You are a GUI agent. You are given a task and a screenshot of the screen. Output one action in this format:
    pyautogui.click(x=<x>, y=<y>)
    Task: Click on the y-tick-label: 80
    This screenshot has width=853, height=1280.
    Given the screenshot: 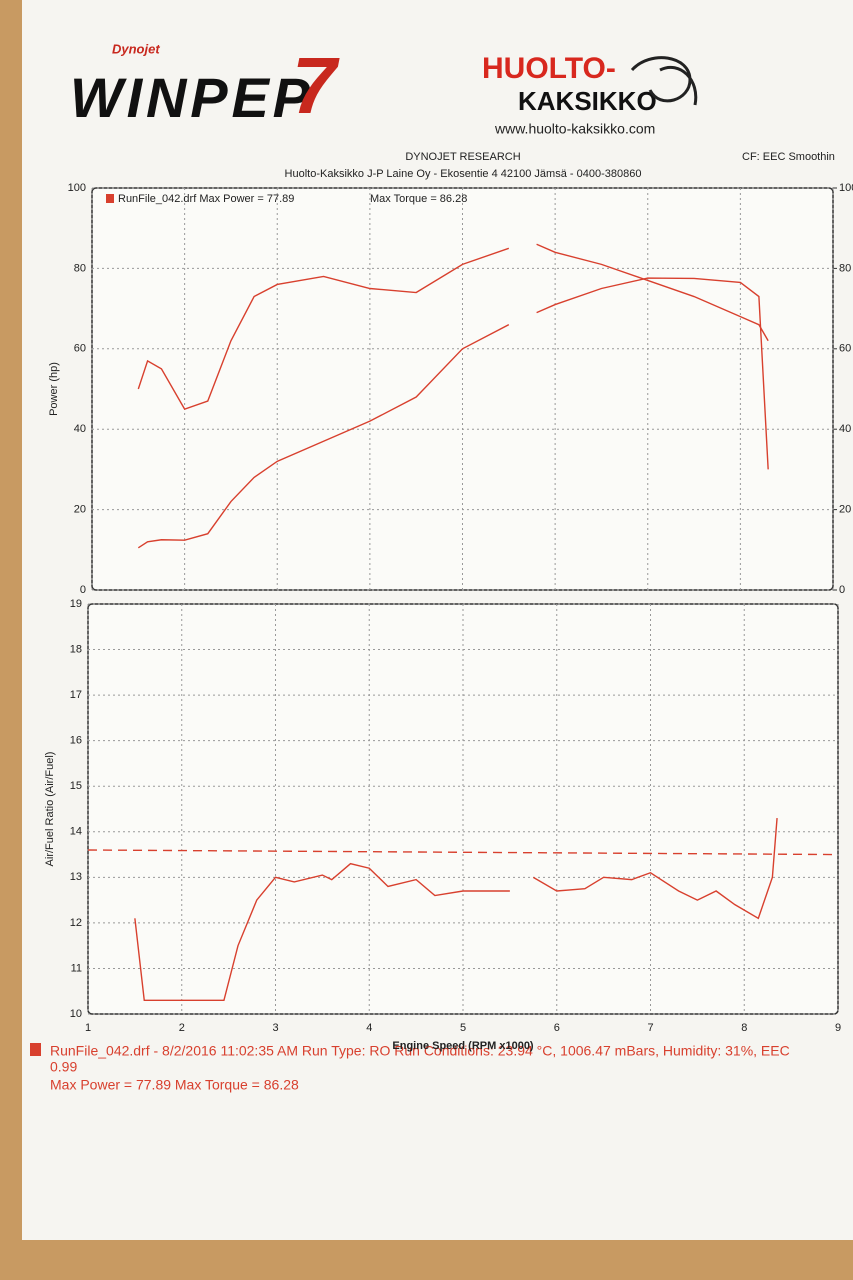 What is the action you would take?
    pyautogui.click(x=80, y=268)
    